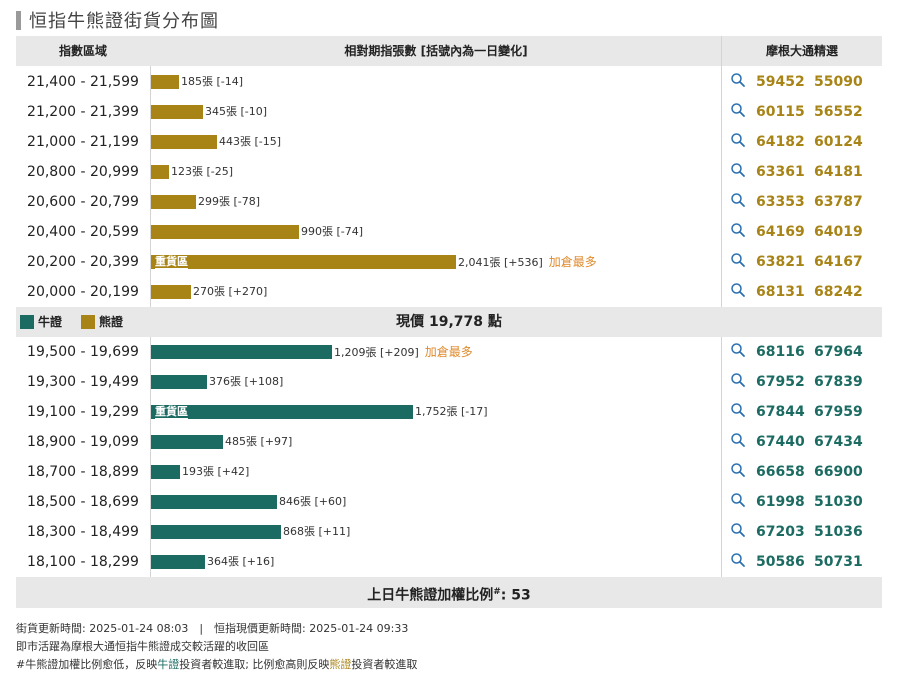  Describe the element at coordinates (254, 664) in the screenshot. I see `footnote-text: 投資者較進取; 比例愈高則反映` at that location.